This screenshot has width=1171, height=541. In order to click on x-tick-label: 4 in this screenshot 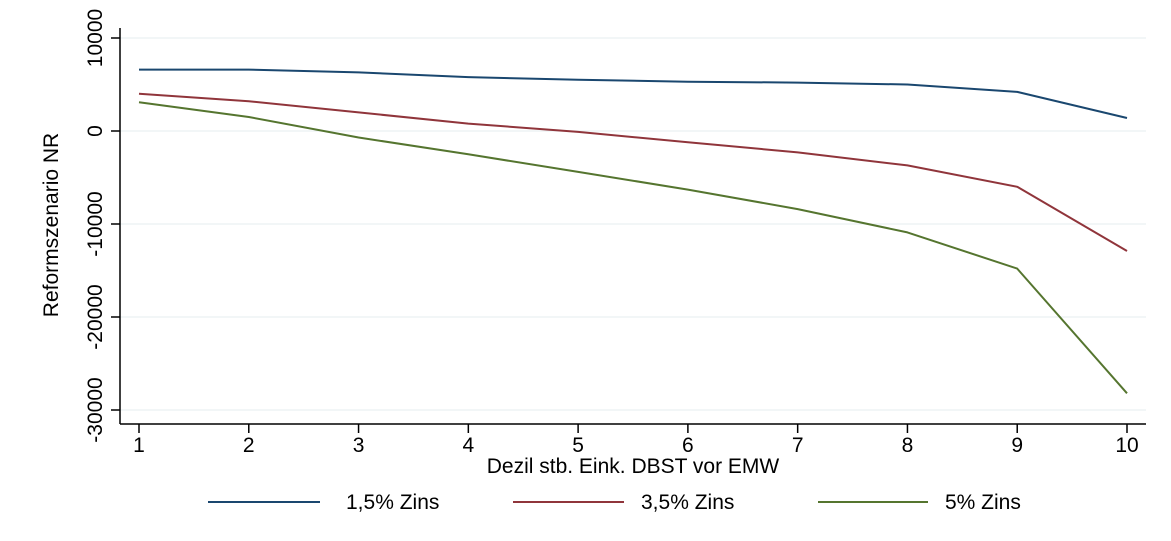, I will do `click(468, 445)`.